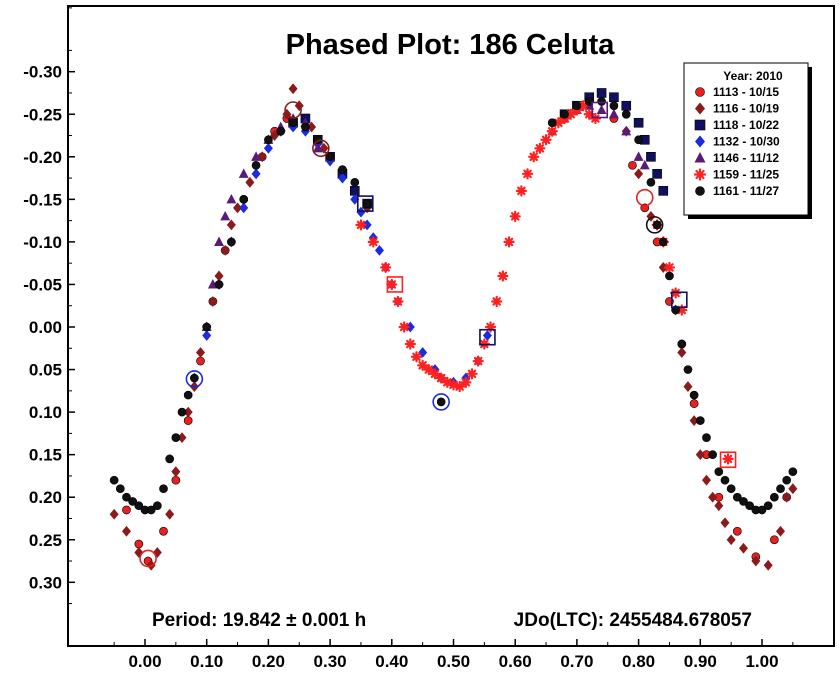 This screenshot has height=693, width=840. Describe the element at coordinates (746, 142) in the screenshot. I see `legend-label: 1132 - 10/30` at that location.